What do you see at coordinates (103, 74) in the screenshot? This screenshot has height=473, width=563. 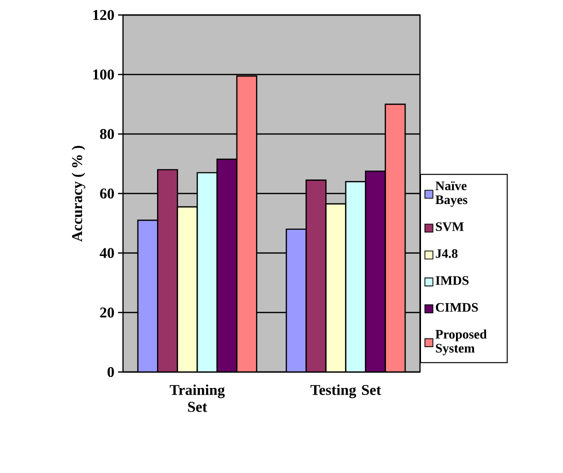 I see `y-tick-label: 100` at bounding box center [103, 74].